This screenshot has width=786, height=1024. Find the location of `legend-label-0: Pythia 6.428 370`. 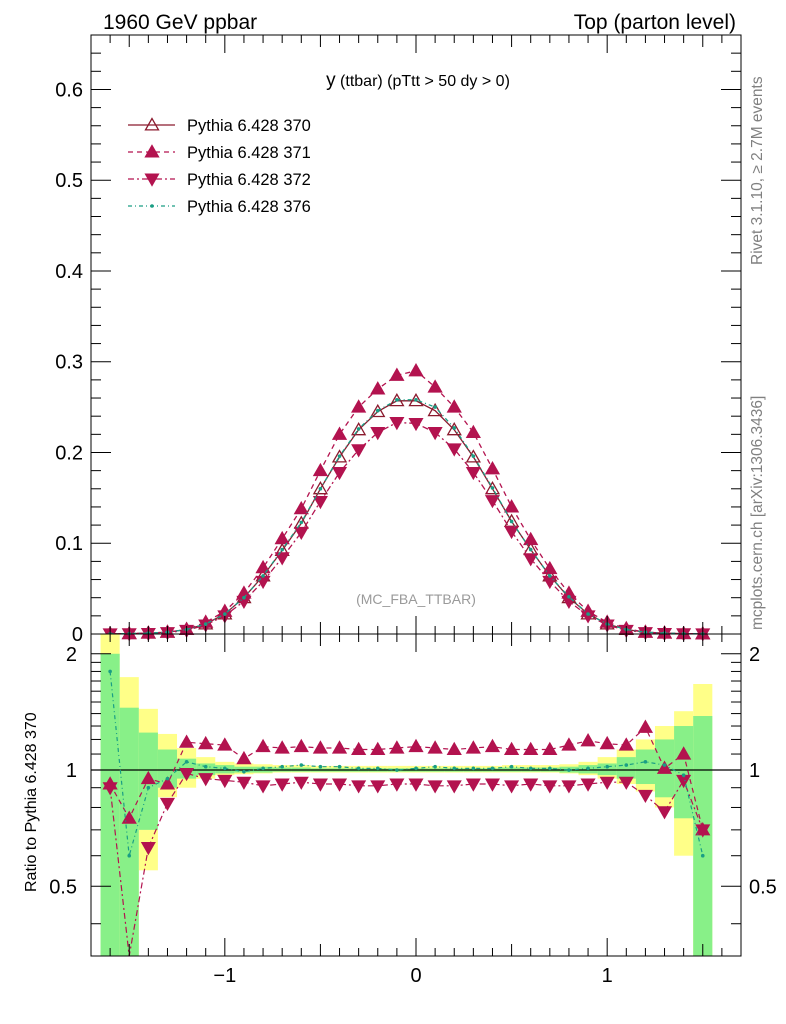

legend-label-0: Pythia 6.428 370 is located at coordinates (249, 126).